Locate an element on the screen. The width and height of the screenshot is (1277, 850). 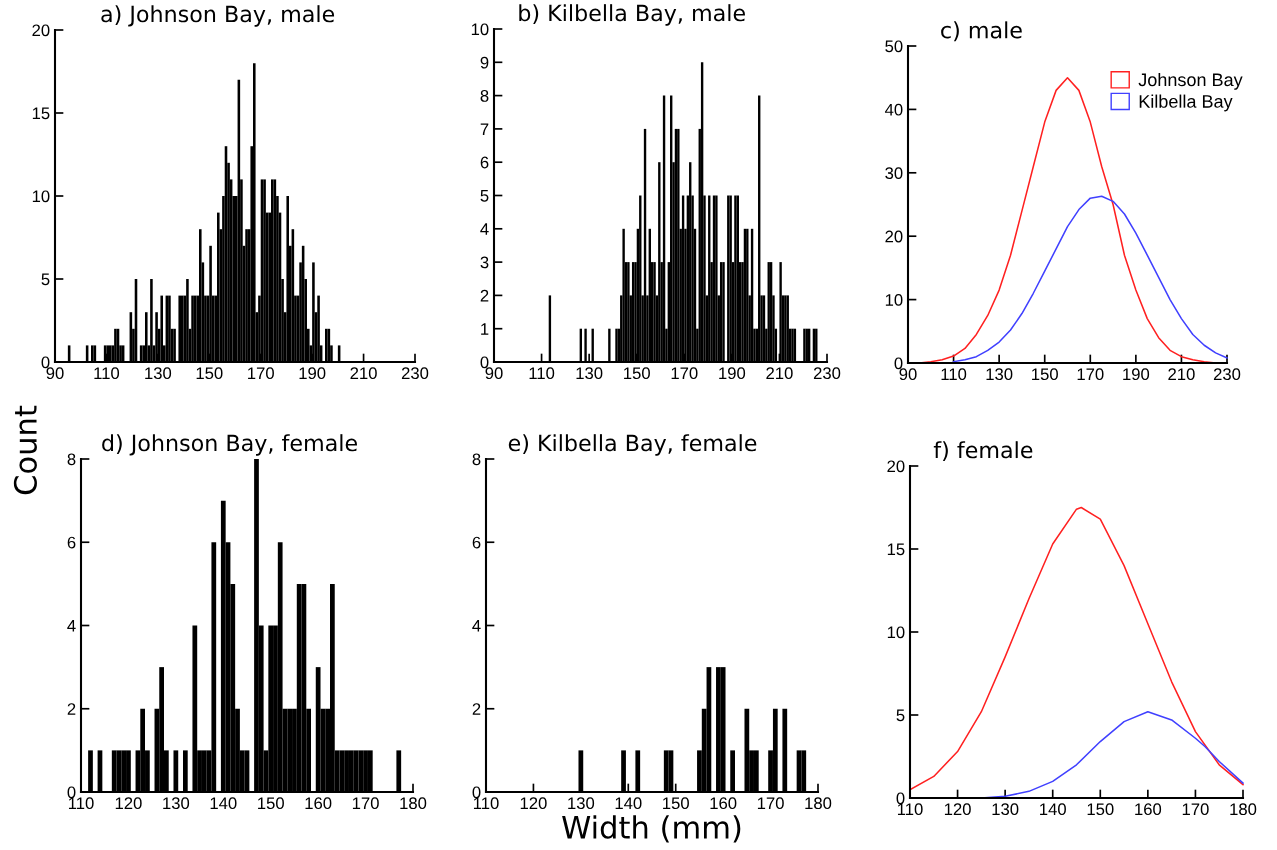
chart-title: d) Johnson Bay, female is located at coordinates (229, 445).